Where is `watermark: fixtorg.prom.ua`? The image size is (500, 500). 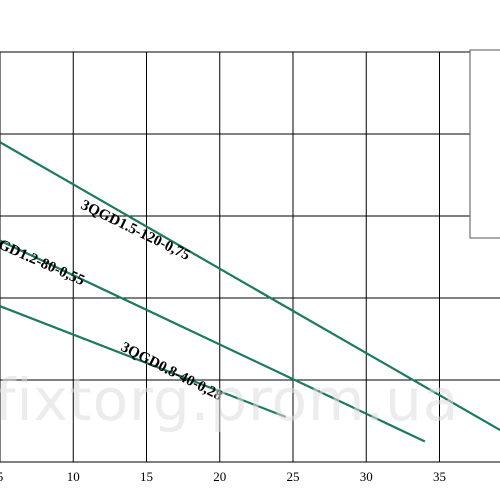 watermark: fixtorg.prom.ua is located at coordinates (229, 400).